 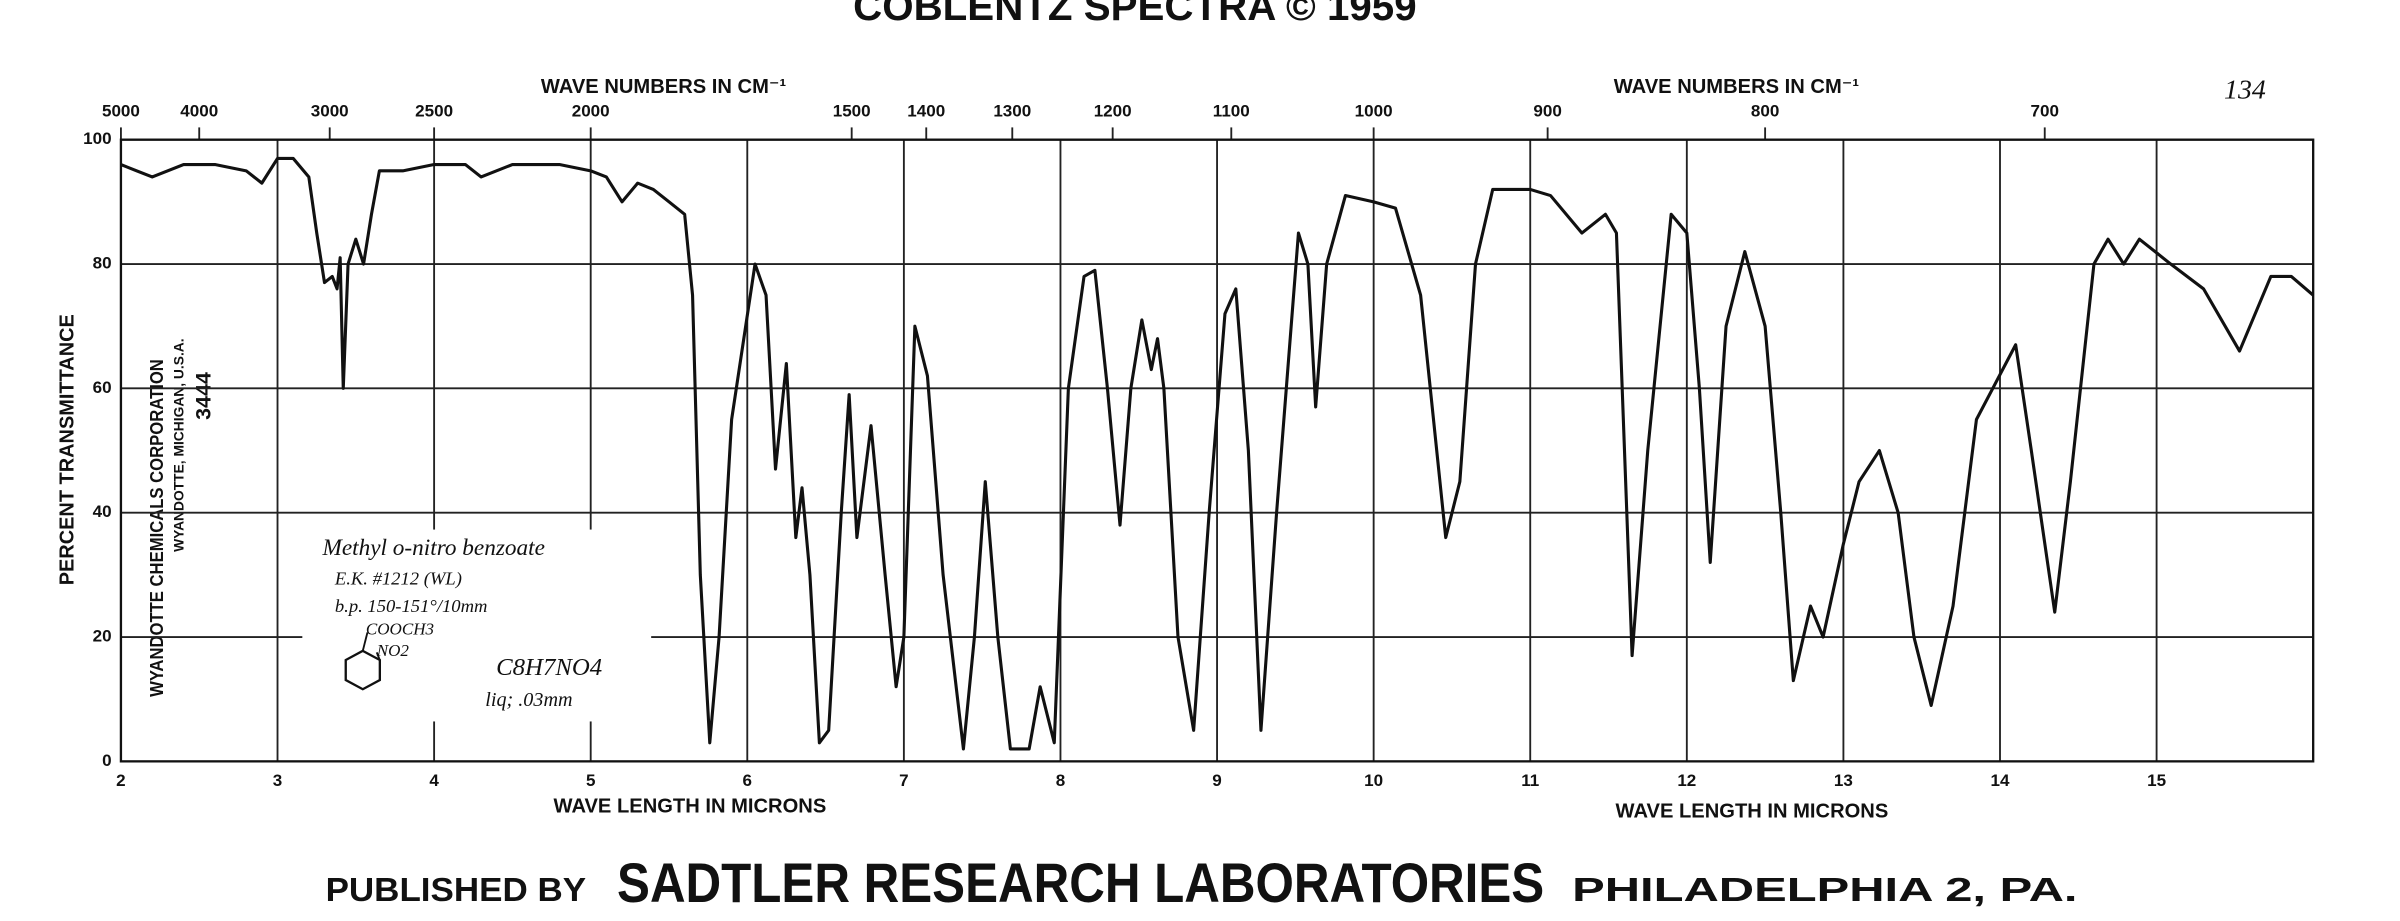 What do you see at coordinates (1373, 780) in the screenshot?
I see `x-tick-label: 10` at bounding box center [1373, 780].